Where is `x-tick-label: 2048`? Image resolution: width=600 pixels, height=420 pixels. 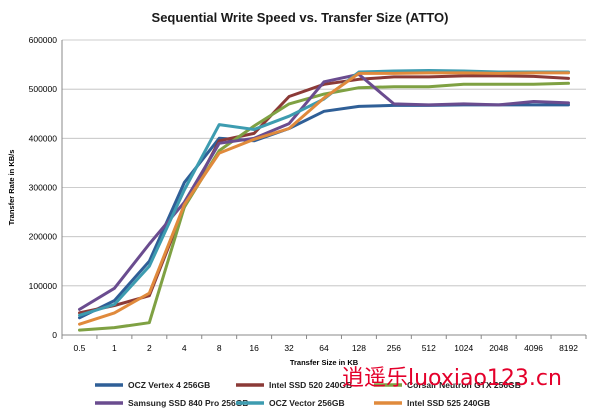
x-tick-label: 2048 is located at coordinates (498, 348).